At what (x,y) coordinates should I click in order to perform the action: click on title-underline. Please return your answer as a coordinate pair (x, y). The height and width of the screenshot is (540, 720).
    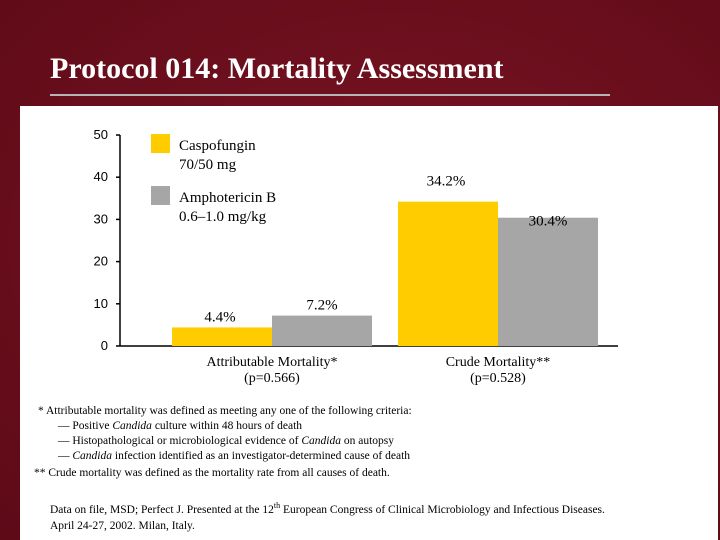
    Looking at the image, I should click on (330, 95).